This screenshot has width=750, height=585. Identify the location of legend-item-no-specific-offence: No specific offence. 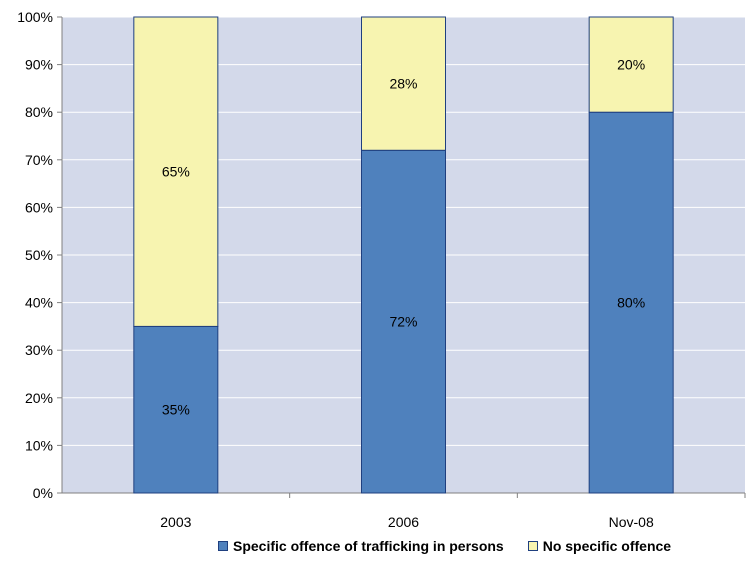
(599, 546).